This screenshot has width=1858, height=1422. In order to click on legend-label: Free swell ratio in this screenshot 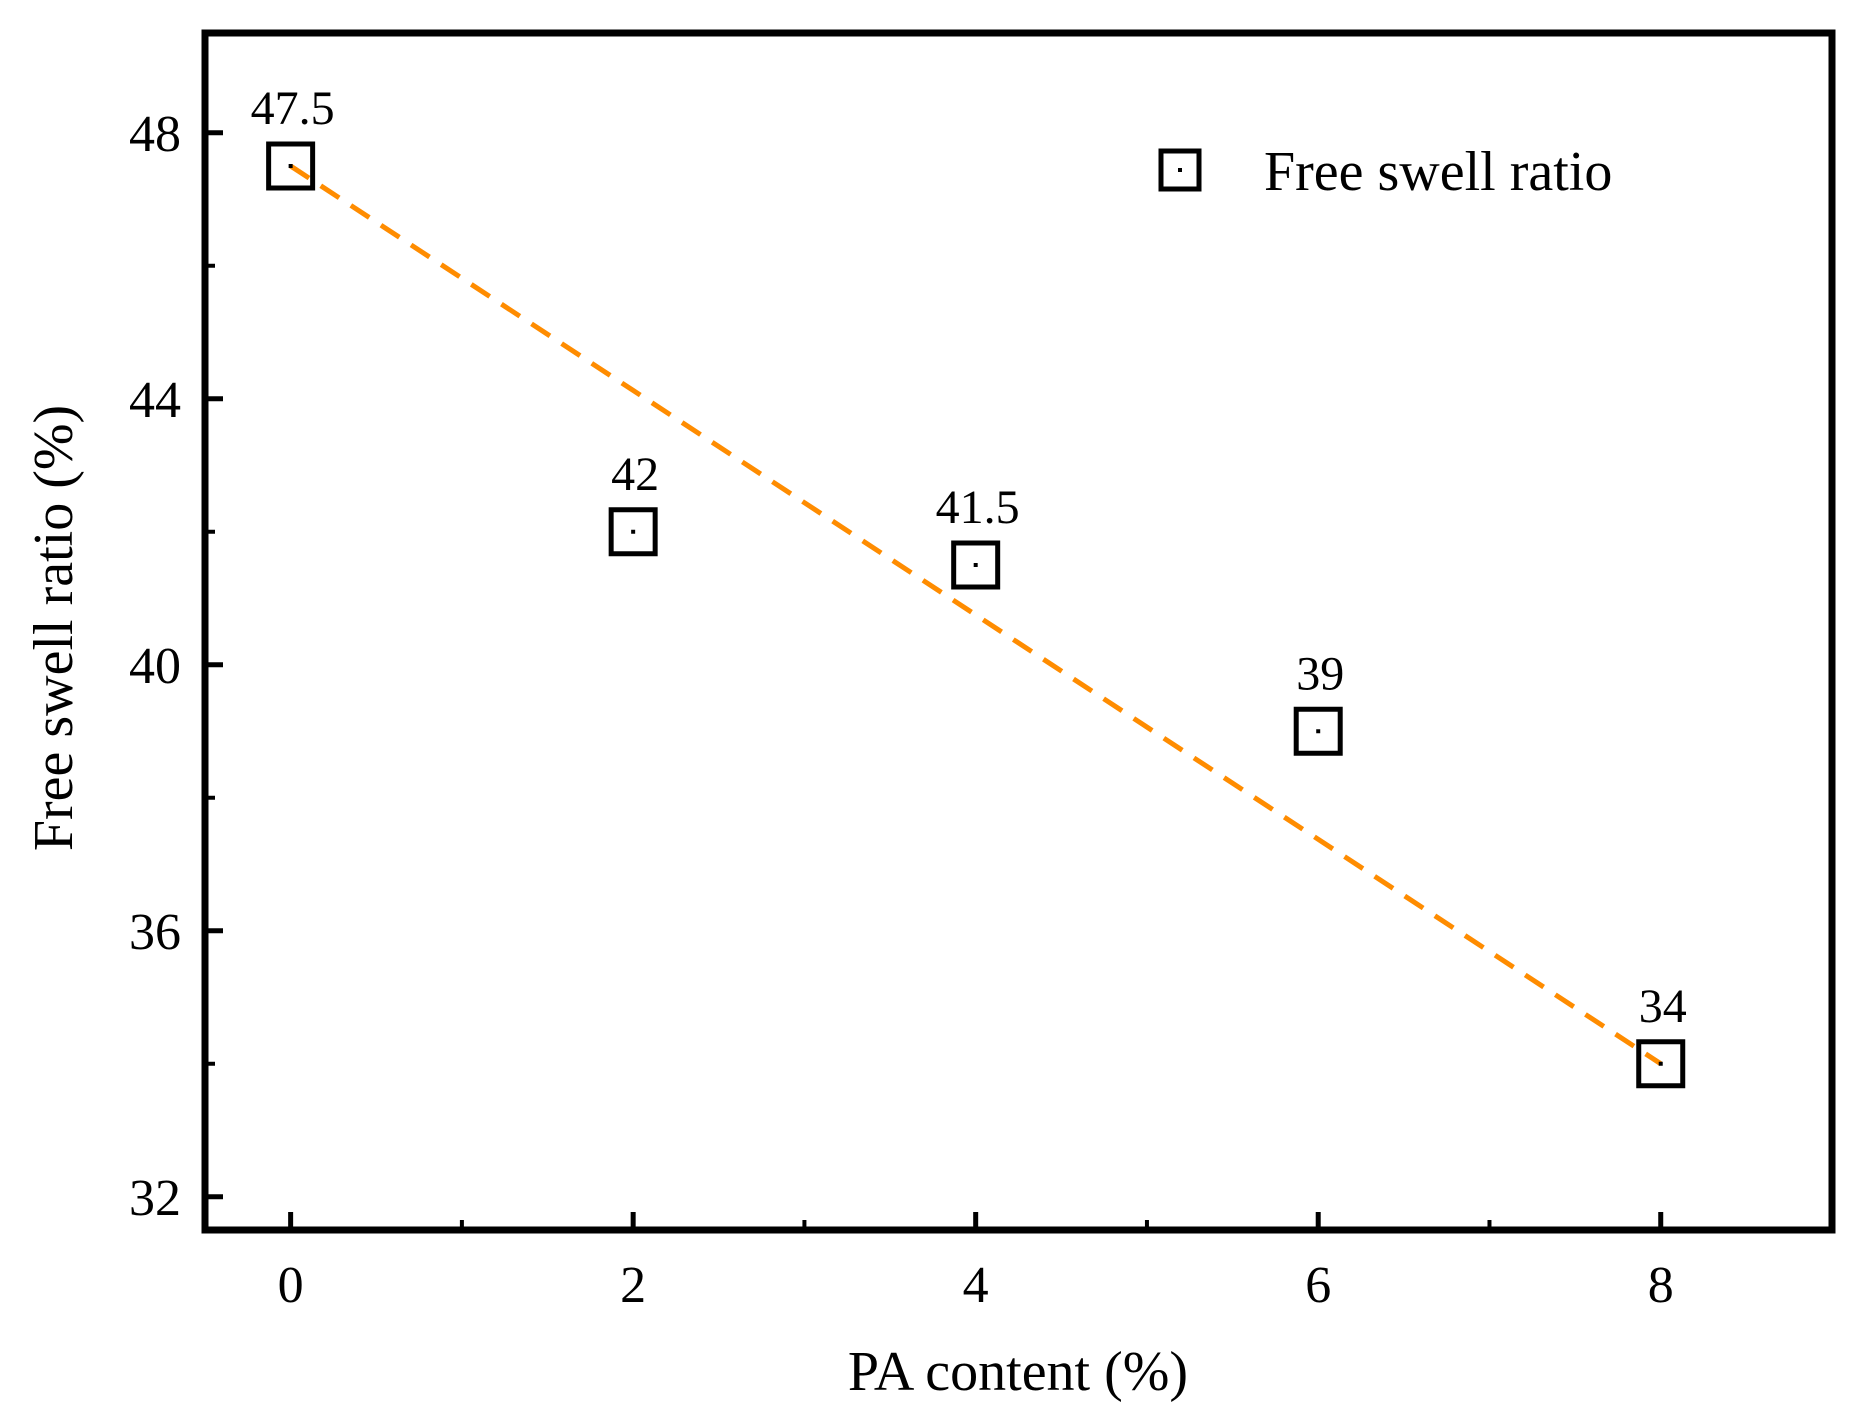, I will do `click(1438, 172)`.